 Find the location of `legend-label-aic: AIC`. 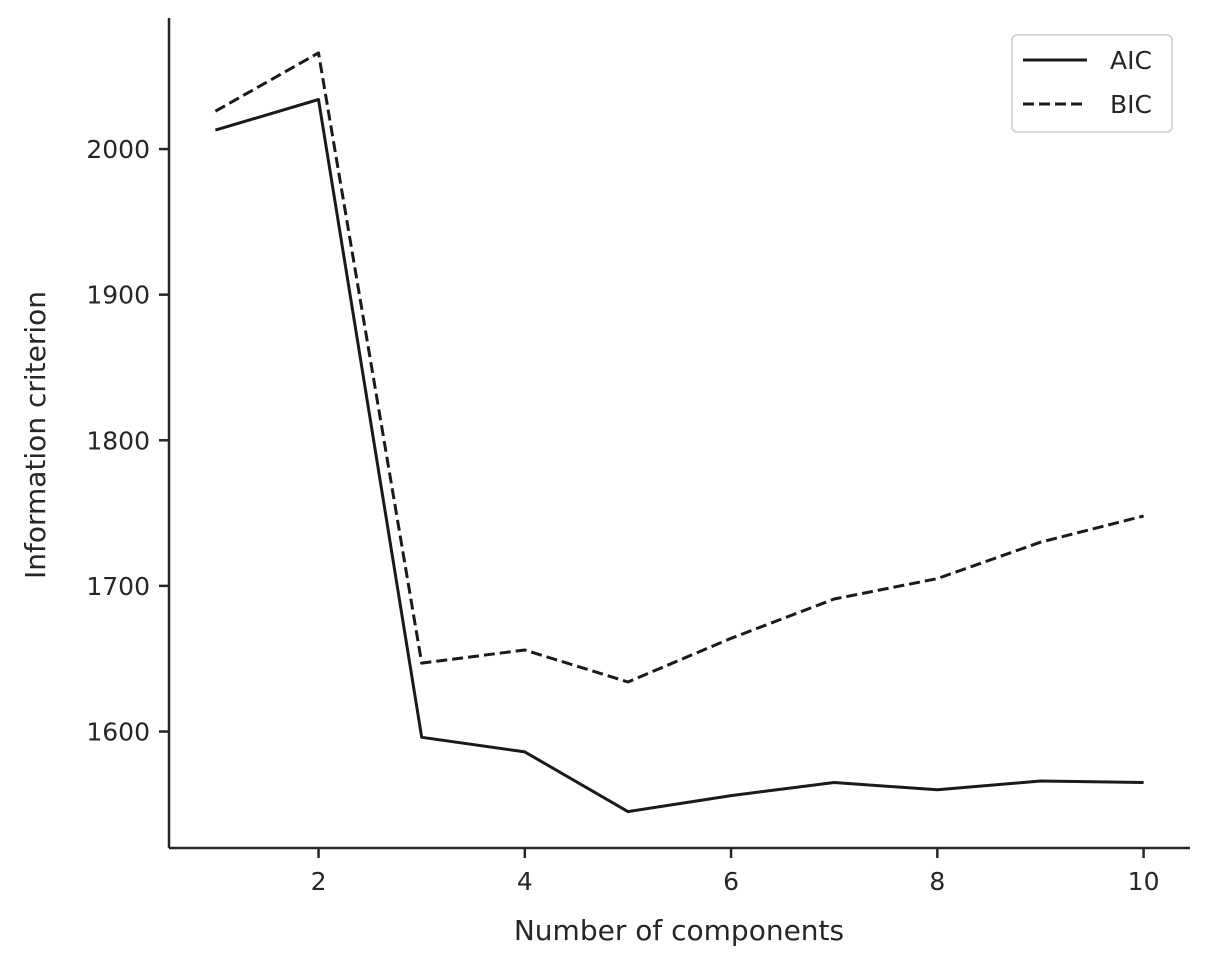

legend-label-aic: AIC is located at coordinates (1131, 60).